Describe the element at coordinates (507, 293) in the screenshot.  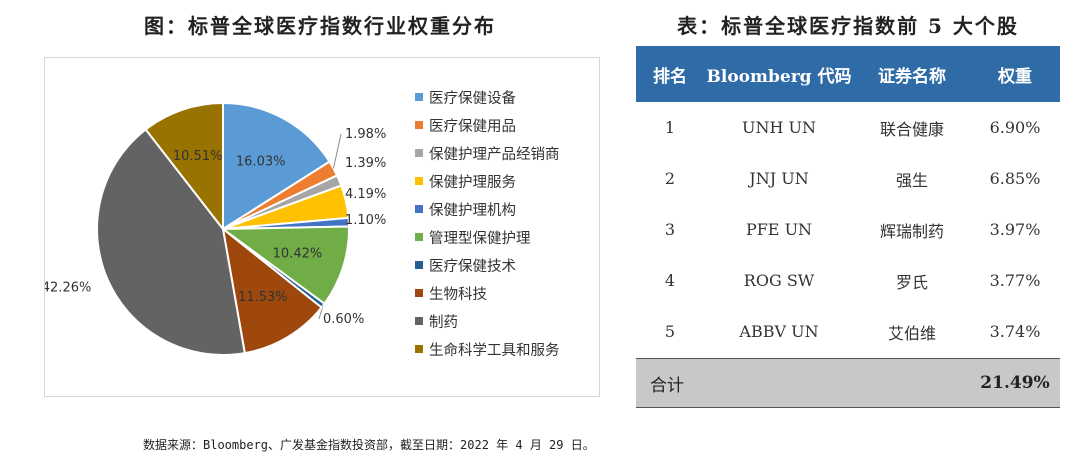
I see `legend-item: 生物科技` at that location.